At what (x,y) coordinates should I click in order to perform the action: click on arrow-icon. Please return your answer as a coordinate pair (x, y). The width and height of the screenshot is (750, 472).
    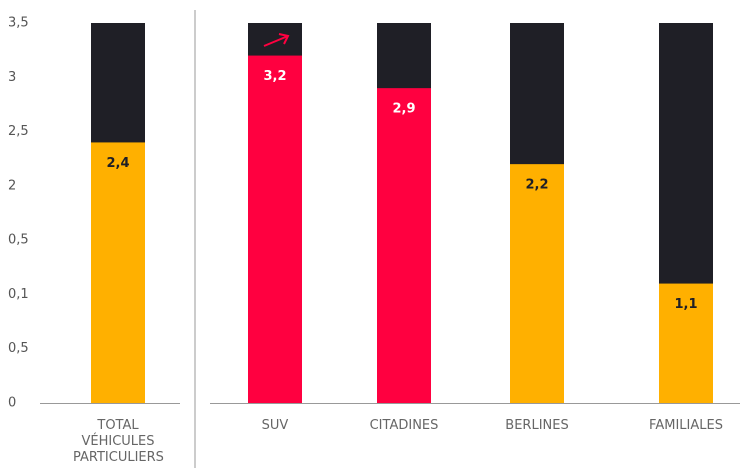
    Looking at the image, I should click on (276, 40).